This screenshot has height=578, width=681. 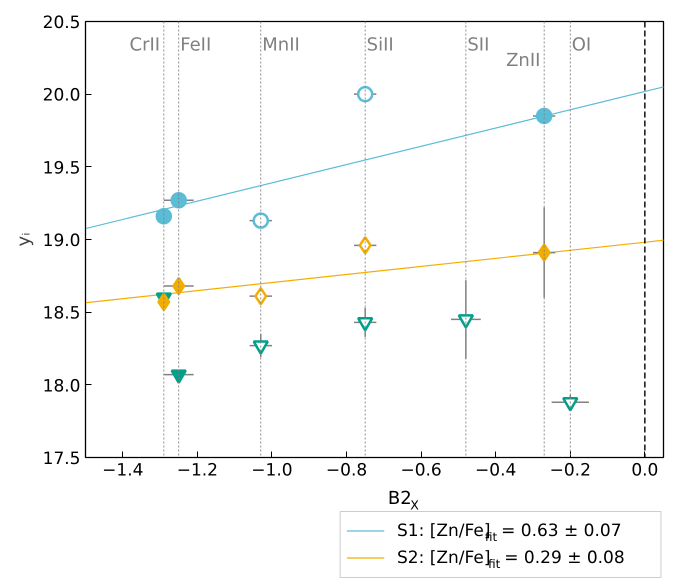 What do you see at coordinates (61, 96) in the screenshot?
I see `y-tick-label: 20.0` at bounding box center [61, 96].